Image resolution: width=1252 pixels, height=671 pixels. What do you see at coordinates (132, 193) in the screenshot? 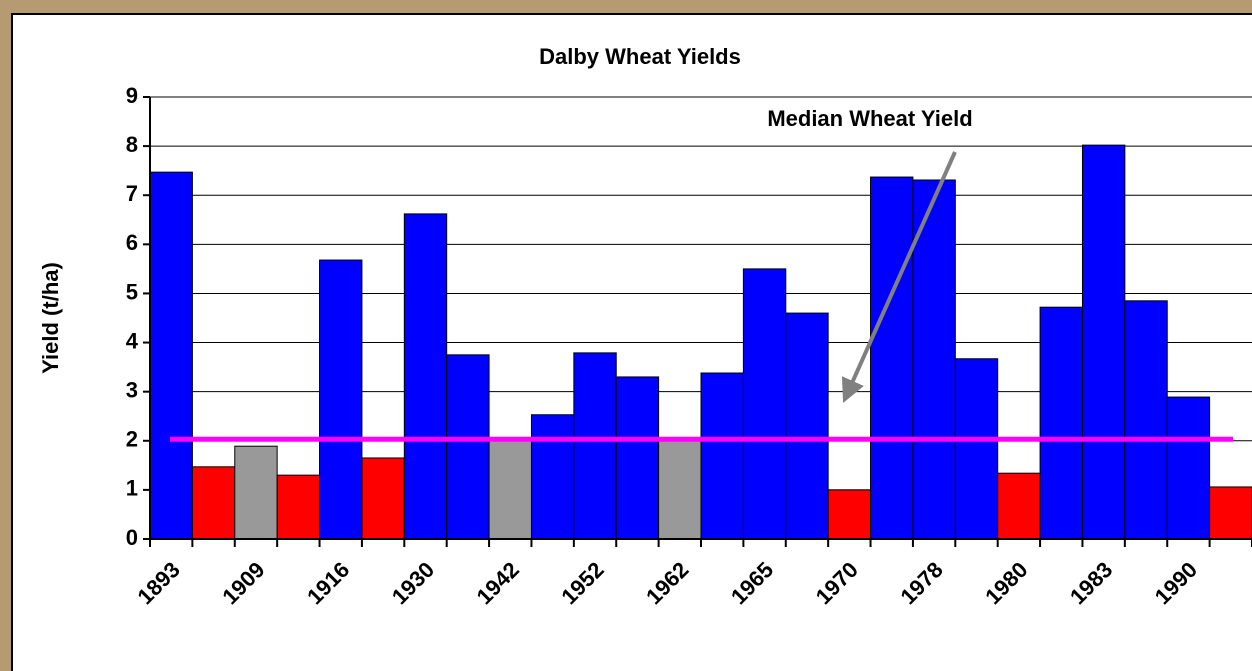
I see `y-tick-label: 7` at bounding box center [132, 193].